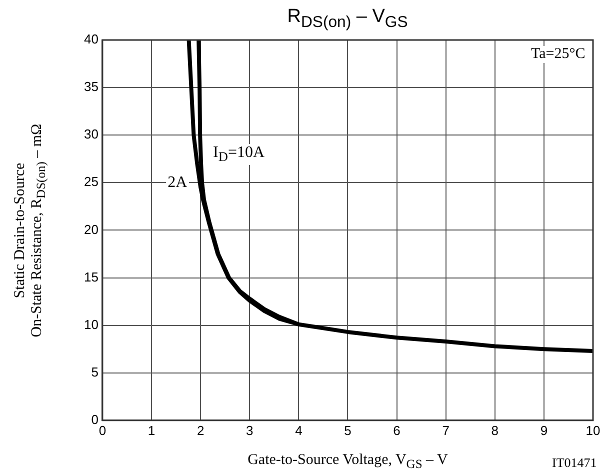 This screenshot has width=605, height=475. What do you see at coordinates (558, 54) in the screenshot?
I see `annotation: Ta=25°C` at bounding box center [558, 54].